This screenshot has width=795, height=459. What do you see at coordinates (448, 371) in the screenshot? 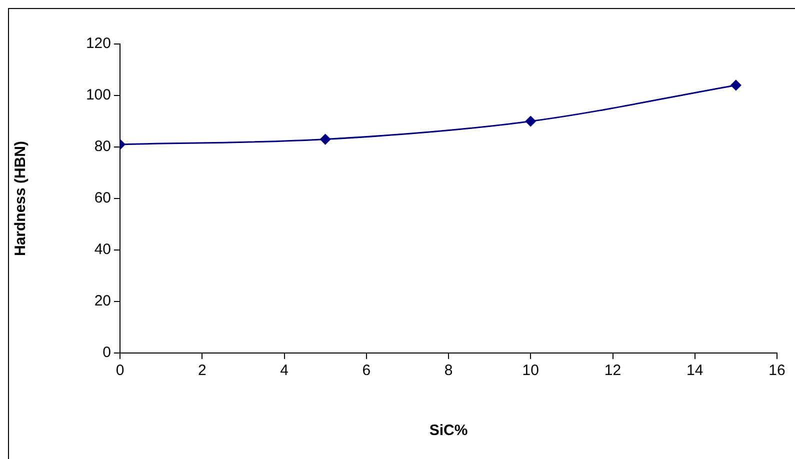
I see `x-tick-label: 8` at bounding box center [448, 371].